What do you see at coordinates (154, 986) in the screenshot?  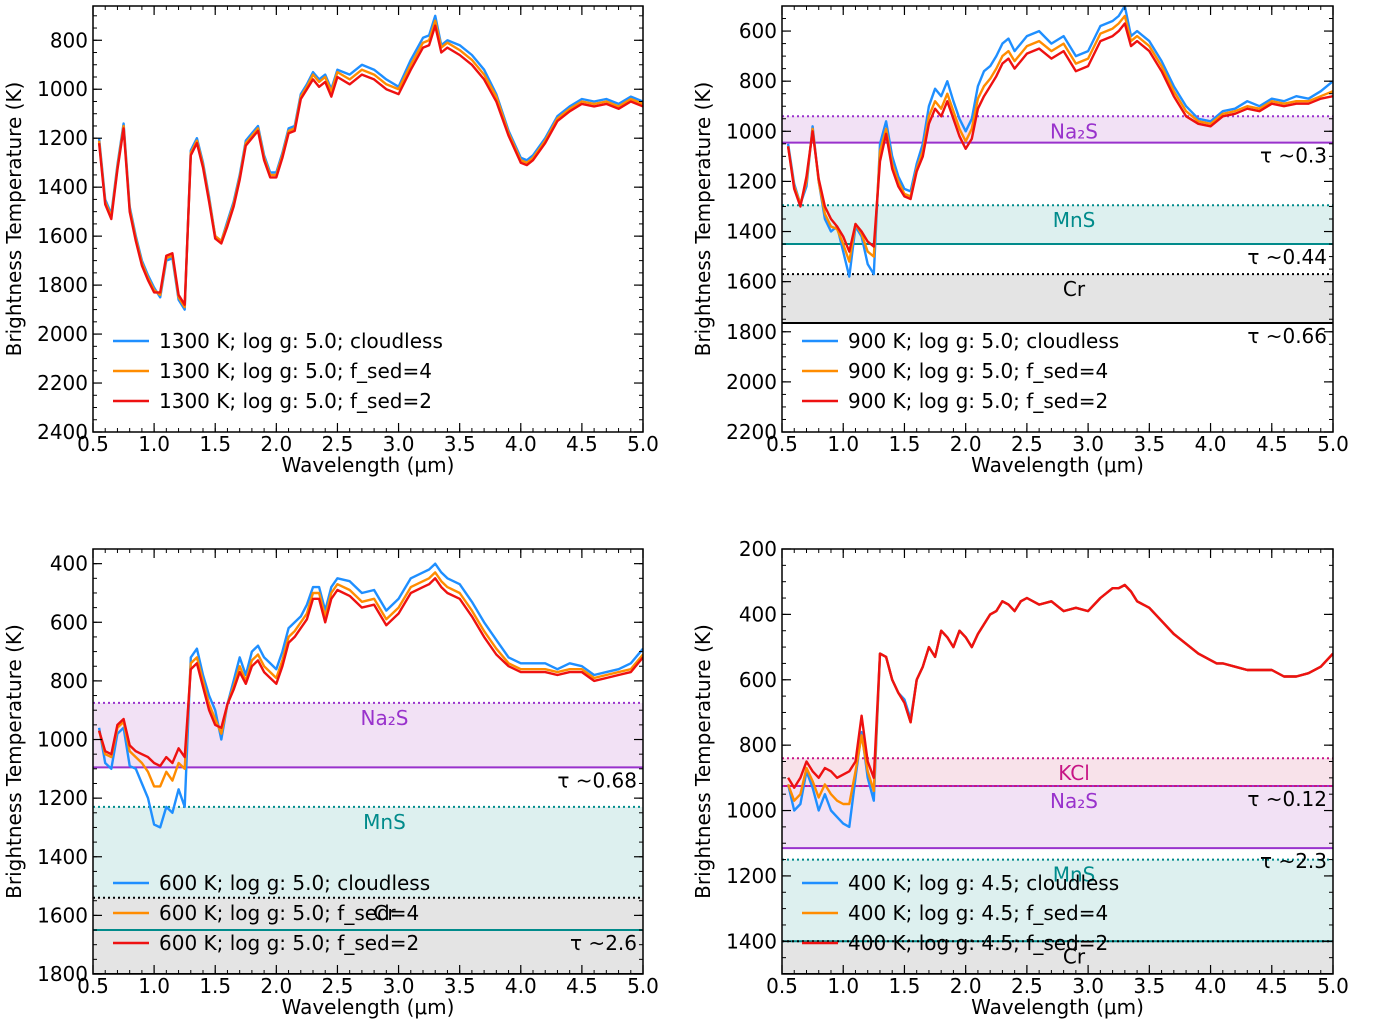 I see `x-tick-label: 1.0` at bounding box center [154, 986].